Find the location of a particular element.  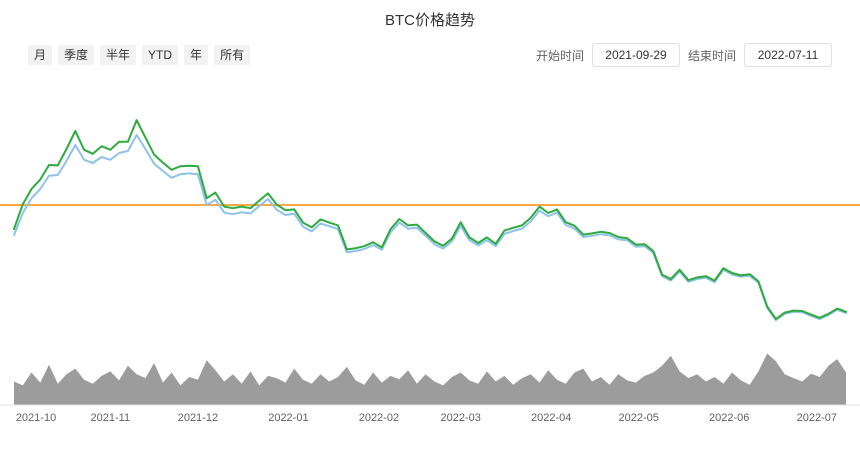

x-axis-label: 2022-03 is located at coordinates (461, 418).